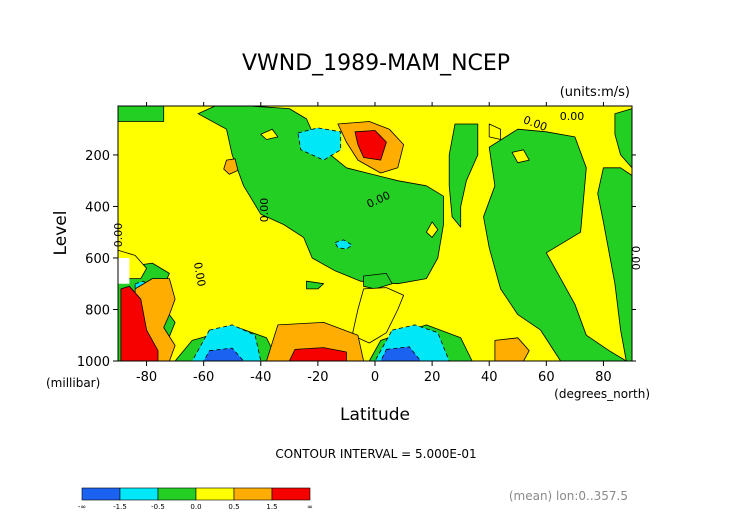  What do you see at coordinates (195, 507) in the screenshot?
I see `colorbar-tick-label: 0.0` at bounding box center [195, 507].